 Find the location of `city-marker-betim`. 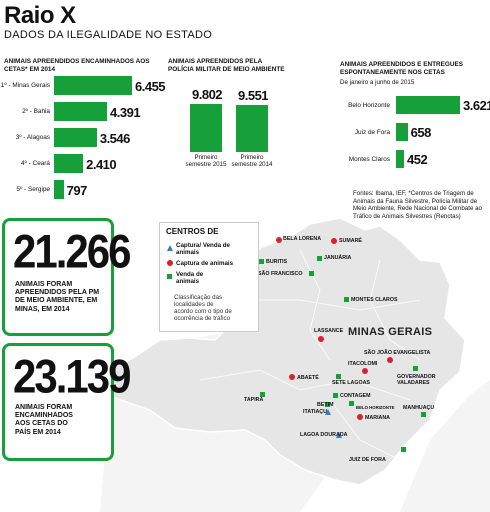

city-marker-betim is located at coordinates (327, 404).